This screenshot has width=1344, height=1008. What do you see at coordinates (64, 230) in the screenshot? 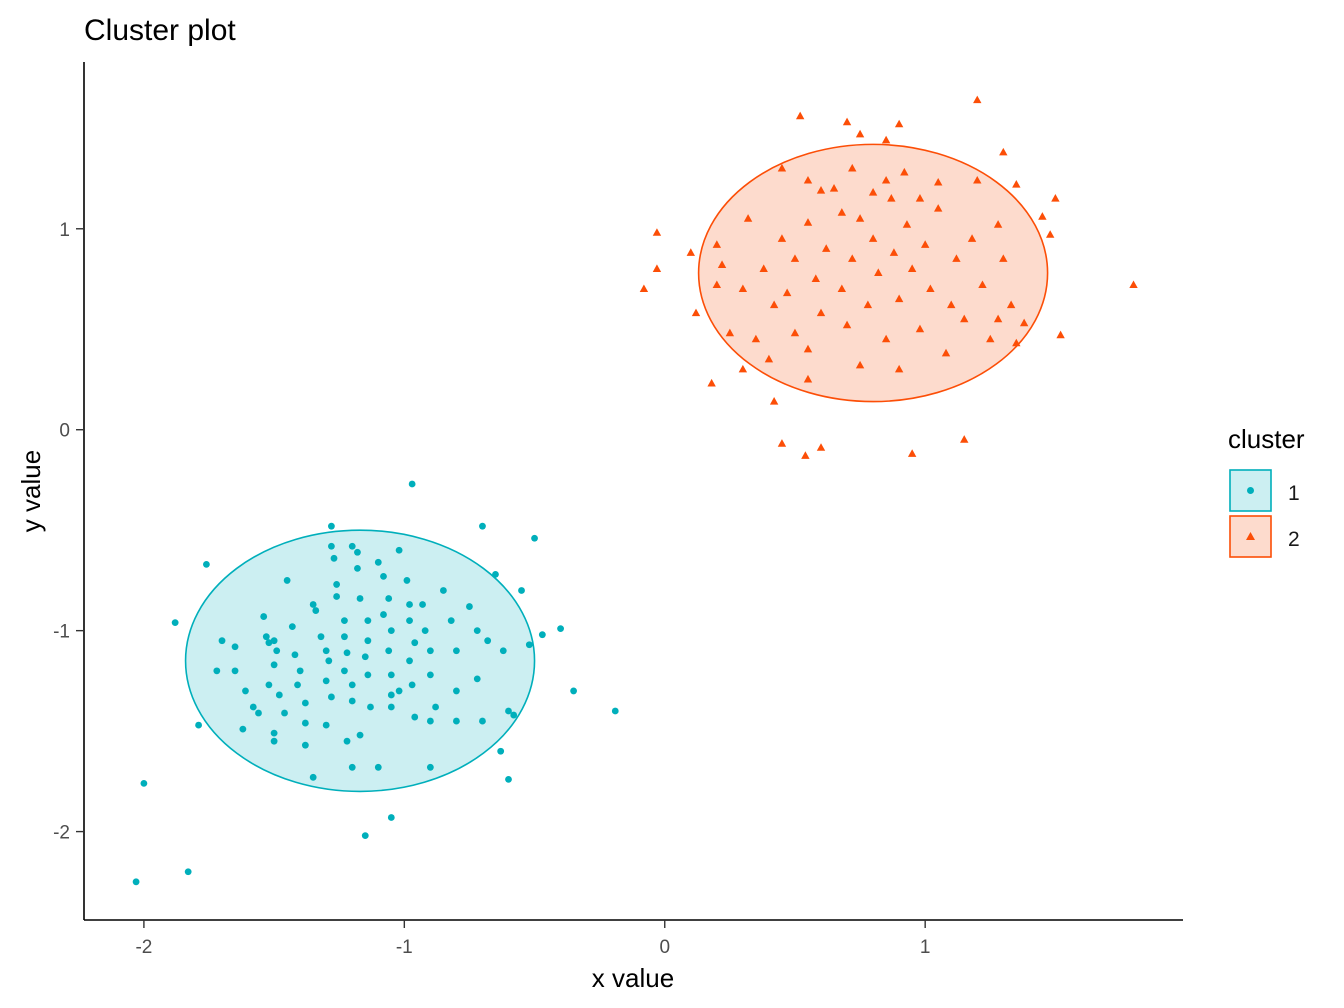
I see `y-tick-label: 1` at bounding box center [64, 230].